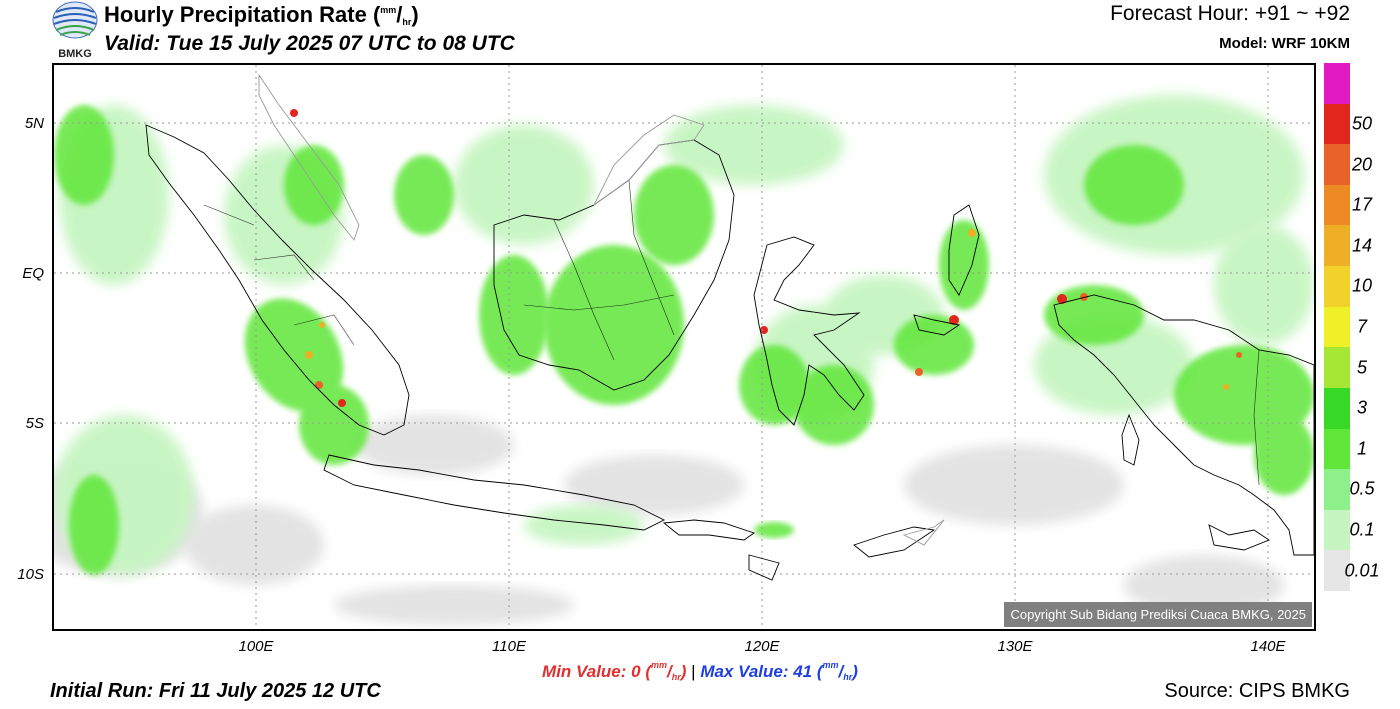 The width and height of the screenshot is (1400, 709). Describe the element at coordinates (1362, 529) in the screenshot. I see `legend-level-label: 0.1` at that location.